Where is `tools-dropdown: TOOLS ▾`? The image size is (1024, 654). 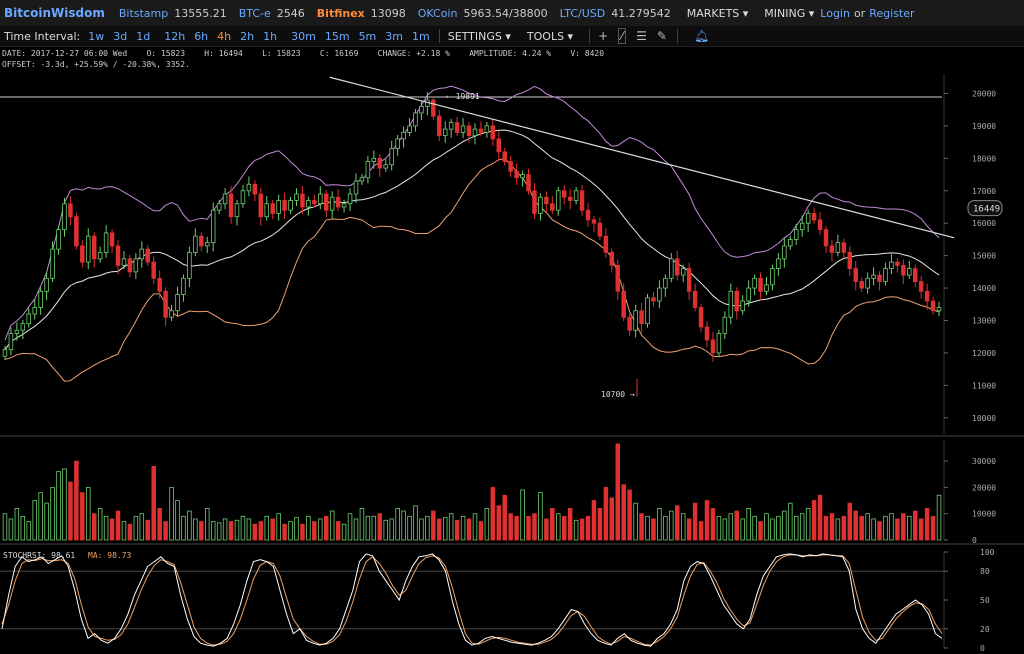 tools-dropdown: TOOLS ▾ is located at coordinates (550, 36).